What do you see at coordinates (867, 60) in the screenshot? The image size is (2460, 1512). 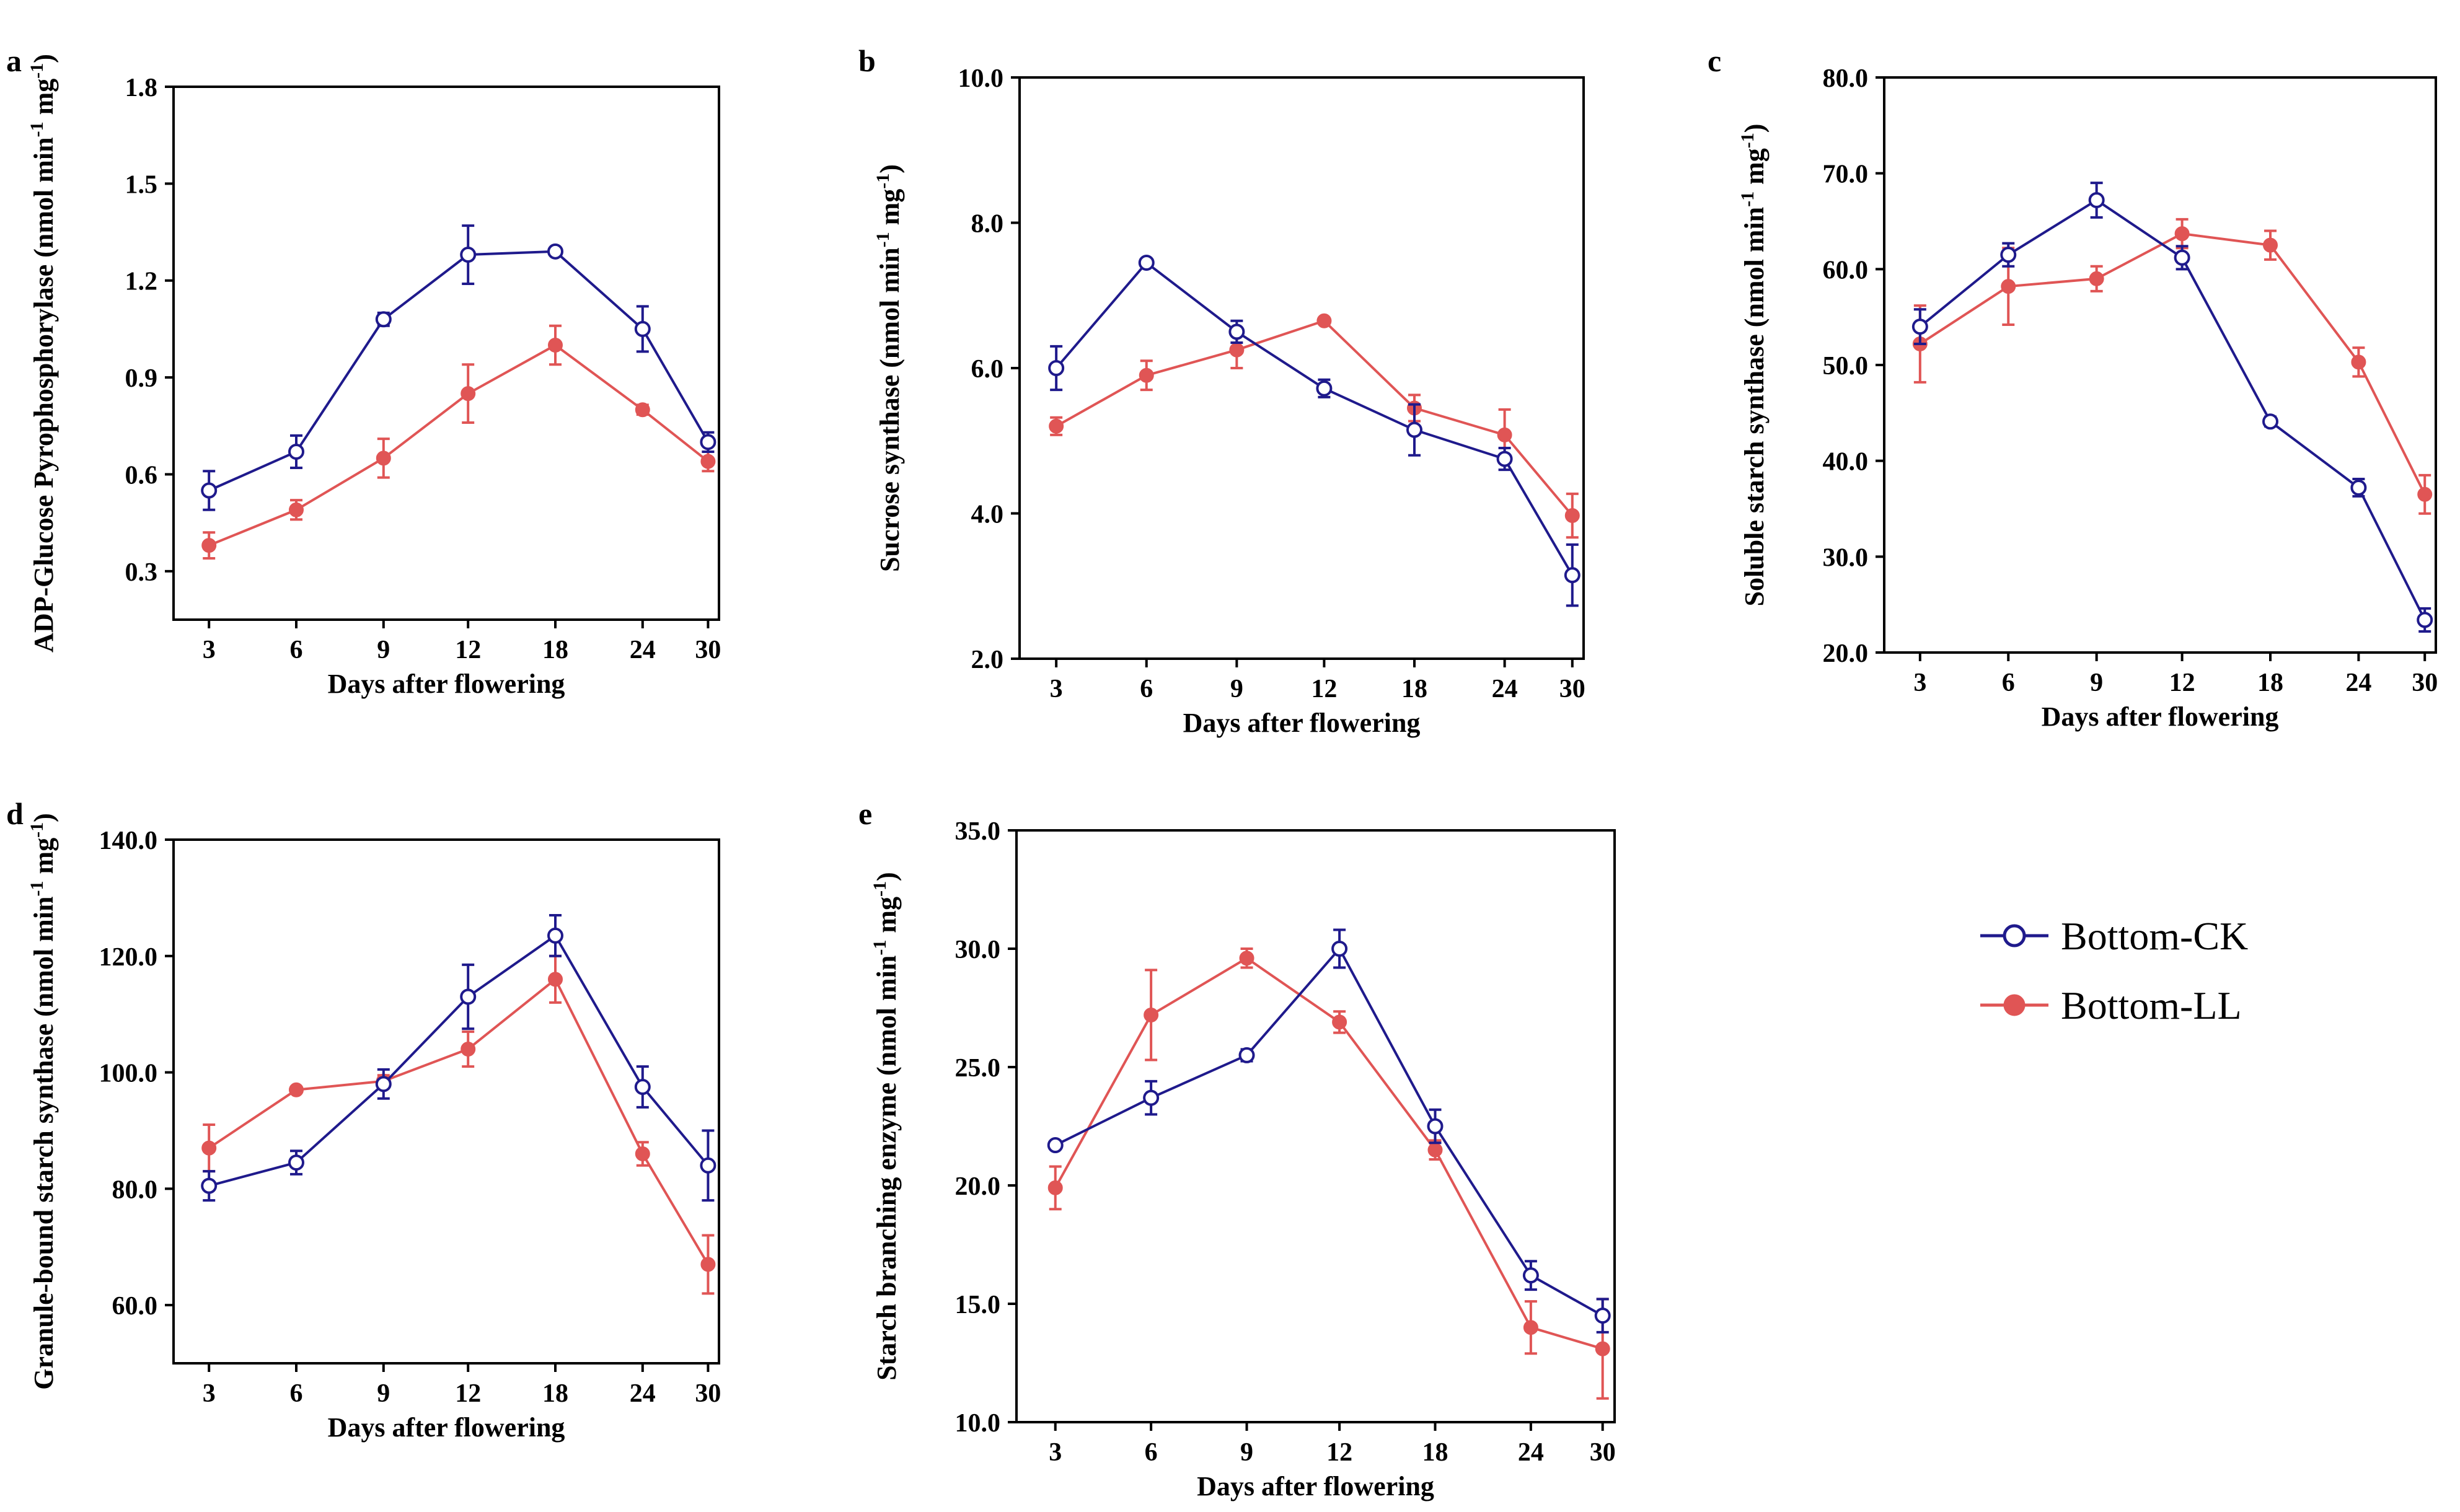 I see `panel-letter: b` at bounding box center [867, 60].